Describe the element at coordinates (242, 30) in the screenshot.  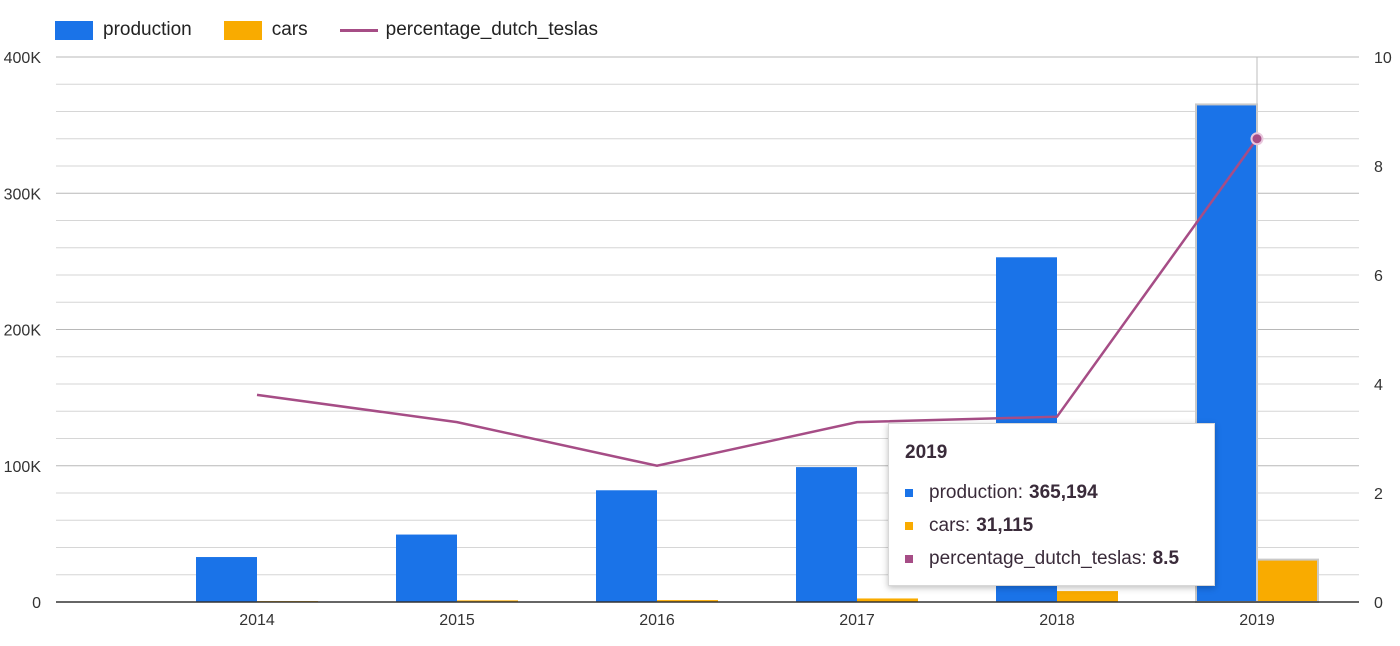
I see `legend-swatch-cars` at that location.